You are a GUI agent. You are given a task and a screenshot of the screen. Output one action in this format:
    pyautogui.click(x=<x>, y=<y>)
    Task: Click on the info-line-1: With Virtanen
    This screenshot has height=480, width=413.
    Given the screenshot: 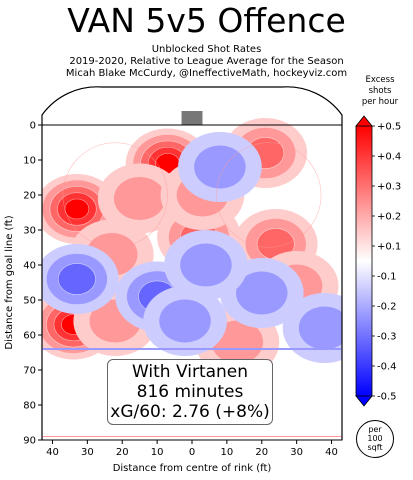 What is the action you would take?
    pyautogui.click(x=190, y=372)
    